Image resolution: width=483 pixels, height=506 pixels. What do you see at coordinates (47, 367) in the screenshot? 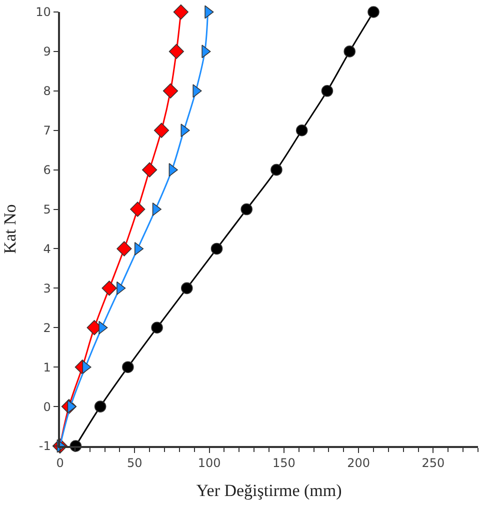
I see `y-tick-label: 1` at bounding box center [47, 367].